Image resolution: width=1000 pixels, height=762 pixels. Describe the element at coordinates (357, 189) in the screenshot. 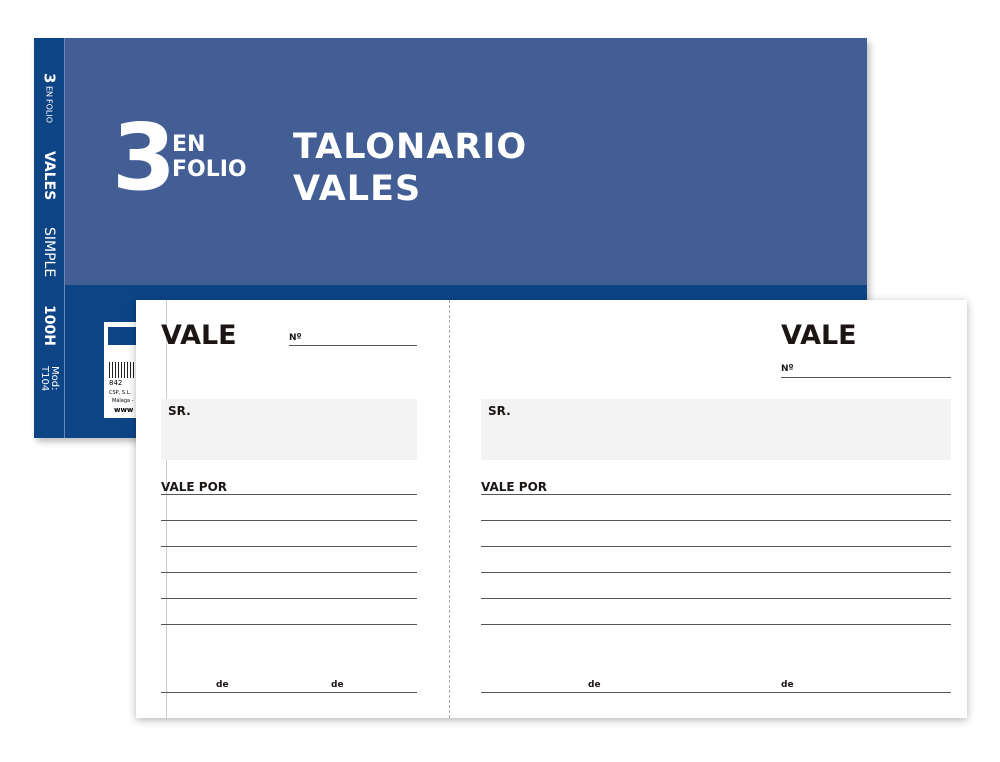

I see `title-line2: VALES` at that location.